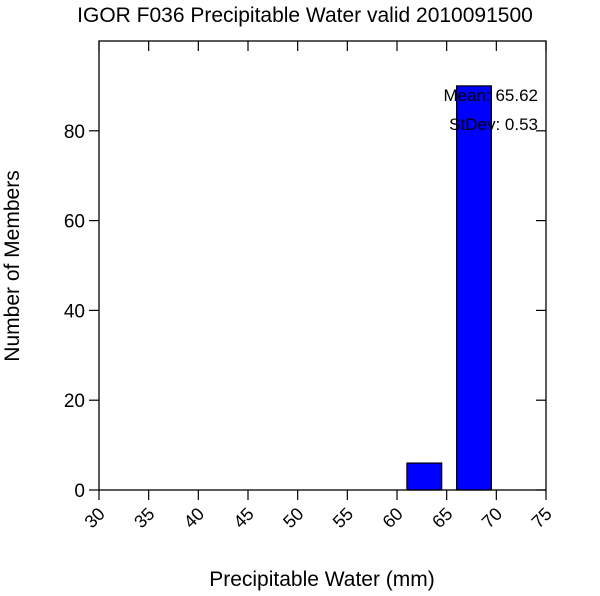 This screenshot has height=596, width=600. Describe the element at coordinates (95, 518) in the screenshot. I see `x-tick-label: 30` at that location.